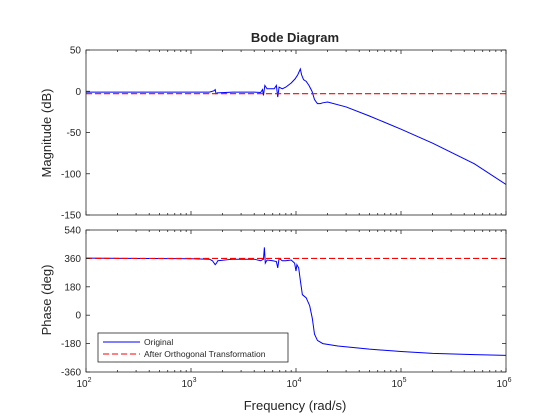  Describe the element at coordinates (72, 287) in the screenshot. I see `y-tick-label-1-3: 180` at that location.